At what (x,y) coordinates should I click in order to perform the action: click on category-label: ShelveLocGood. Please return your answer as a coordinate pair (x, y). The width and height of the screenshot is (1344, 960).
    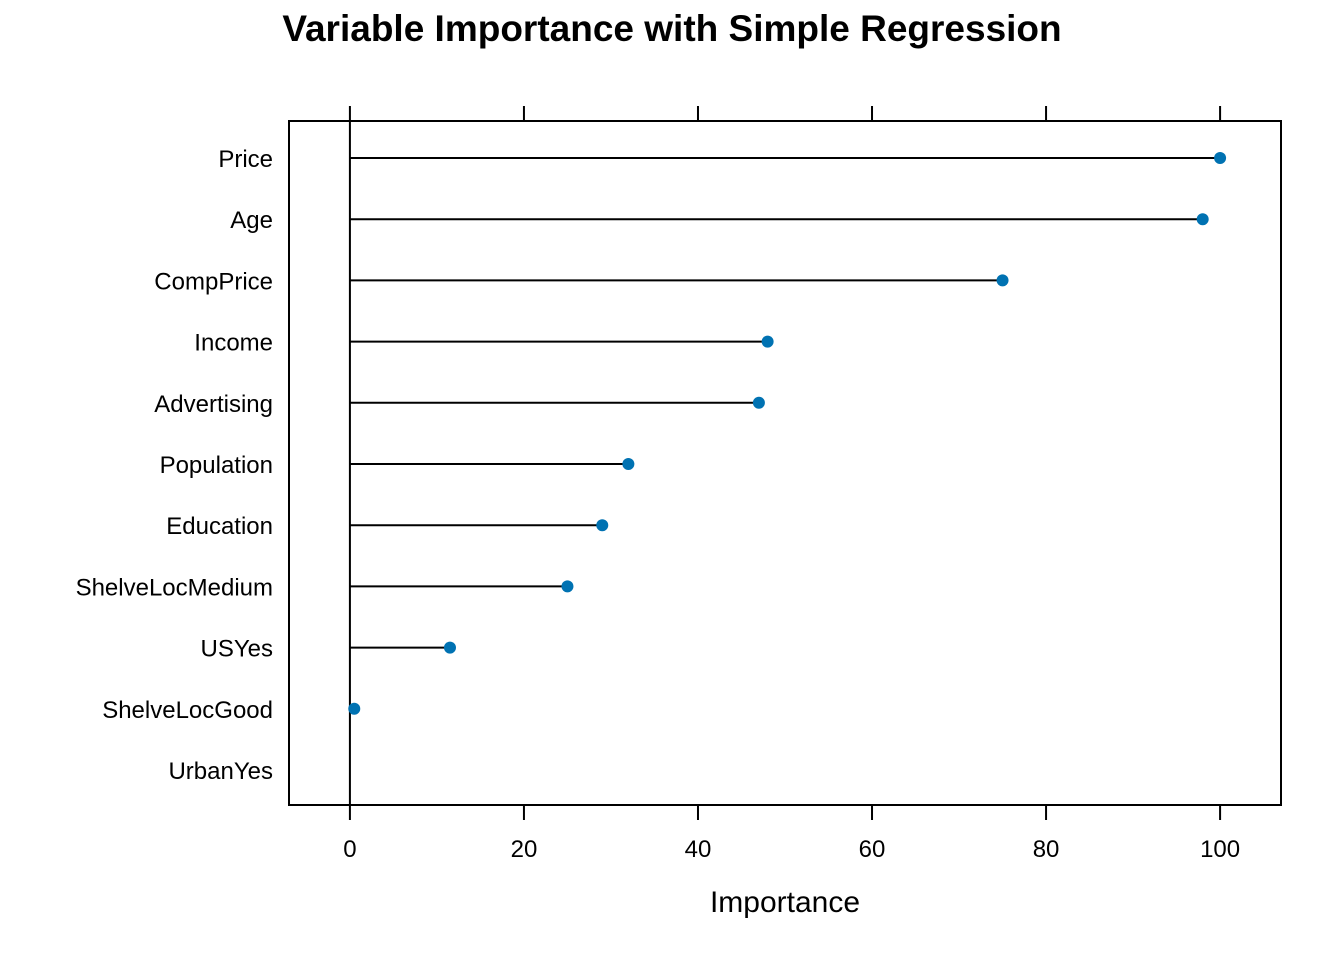
    Looking at the image, I should click on (187, 710).